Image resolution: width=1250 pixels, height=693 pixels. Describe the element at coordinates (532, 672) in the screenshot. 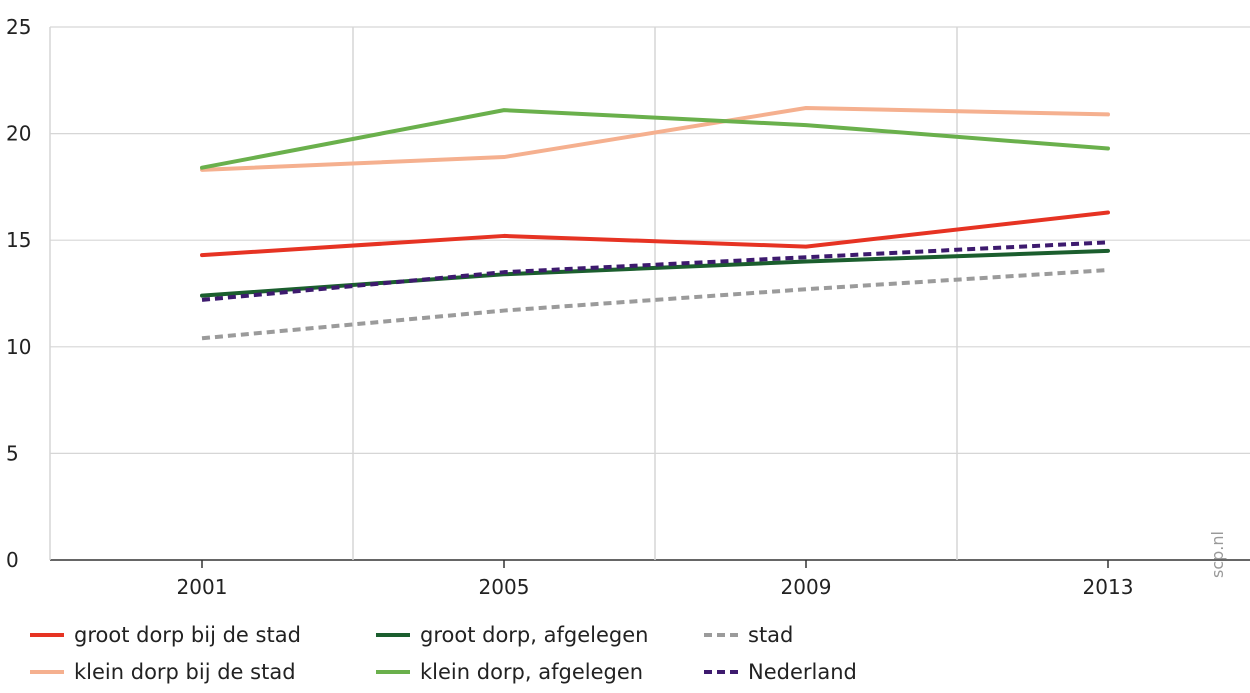

I see `legend-label: klein dorp, afgelegen` at that location.